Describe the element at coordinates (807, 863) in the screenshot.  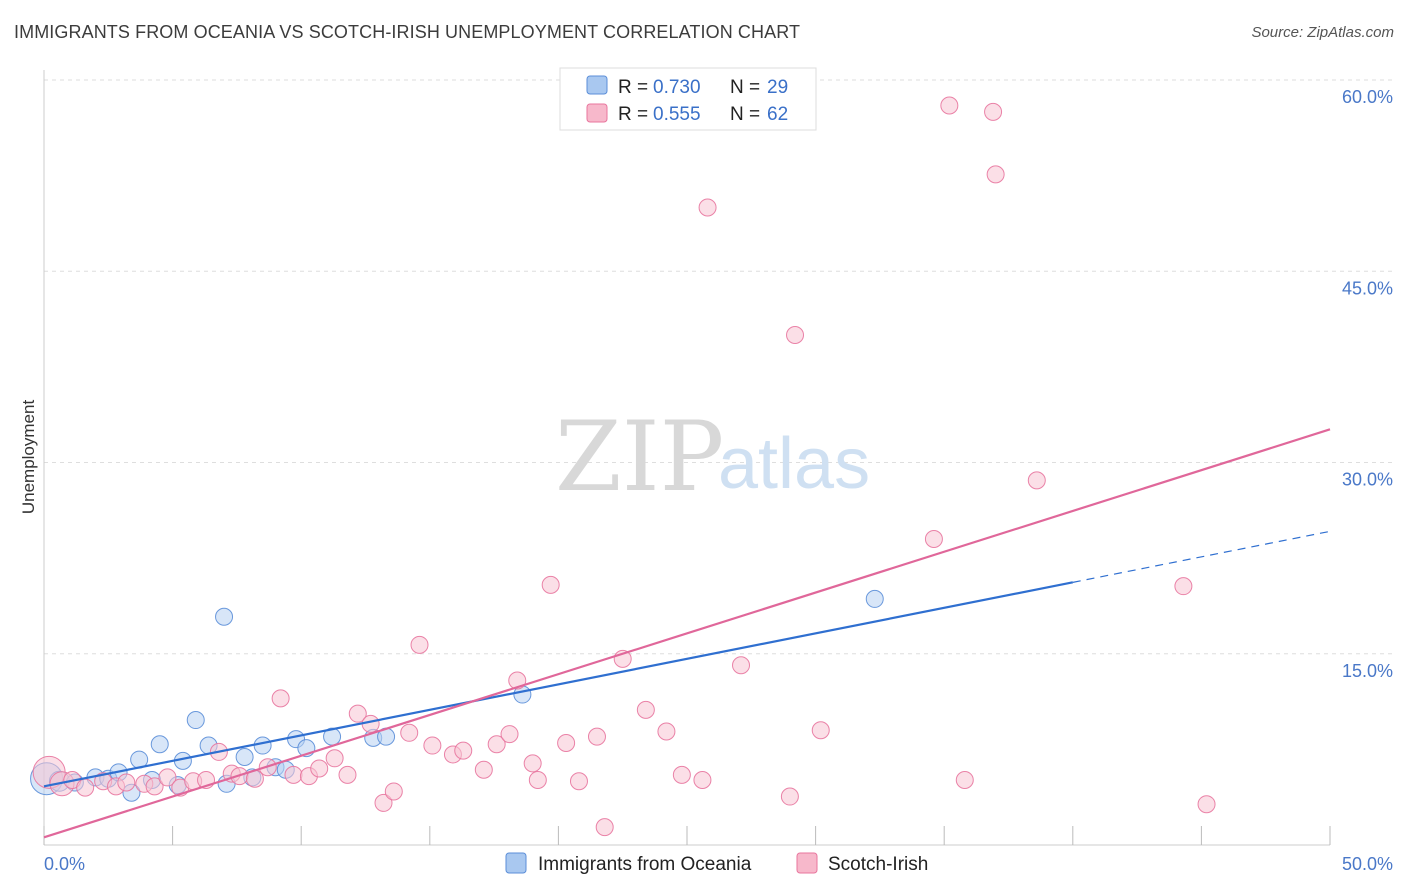
I see `series-swatch-scotch-irish` at that location.